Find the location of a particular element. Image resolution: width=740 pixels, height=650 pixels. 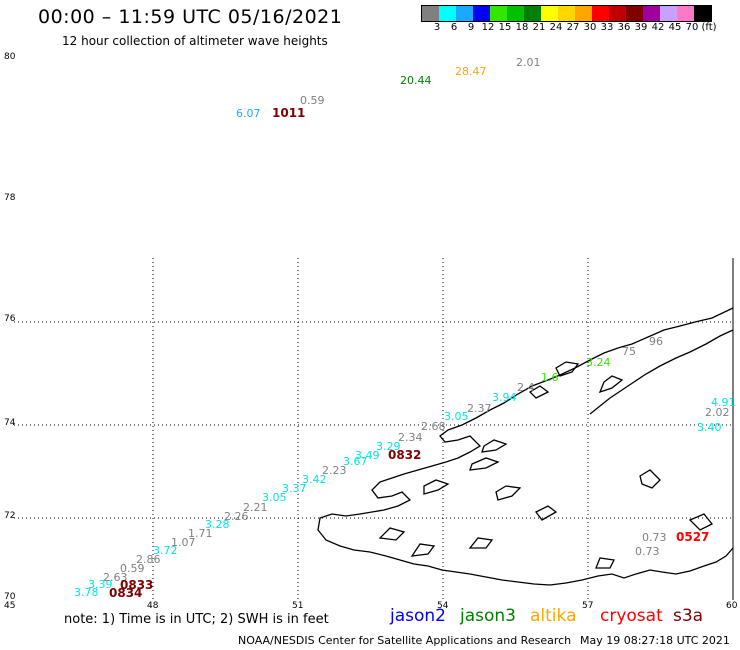

wave-label: 3.29 is located at coordinates (388, 446).